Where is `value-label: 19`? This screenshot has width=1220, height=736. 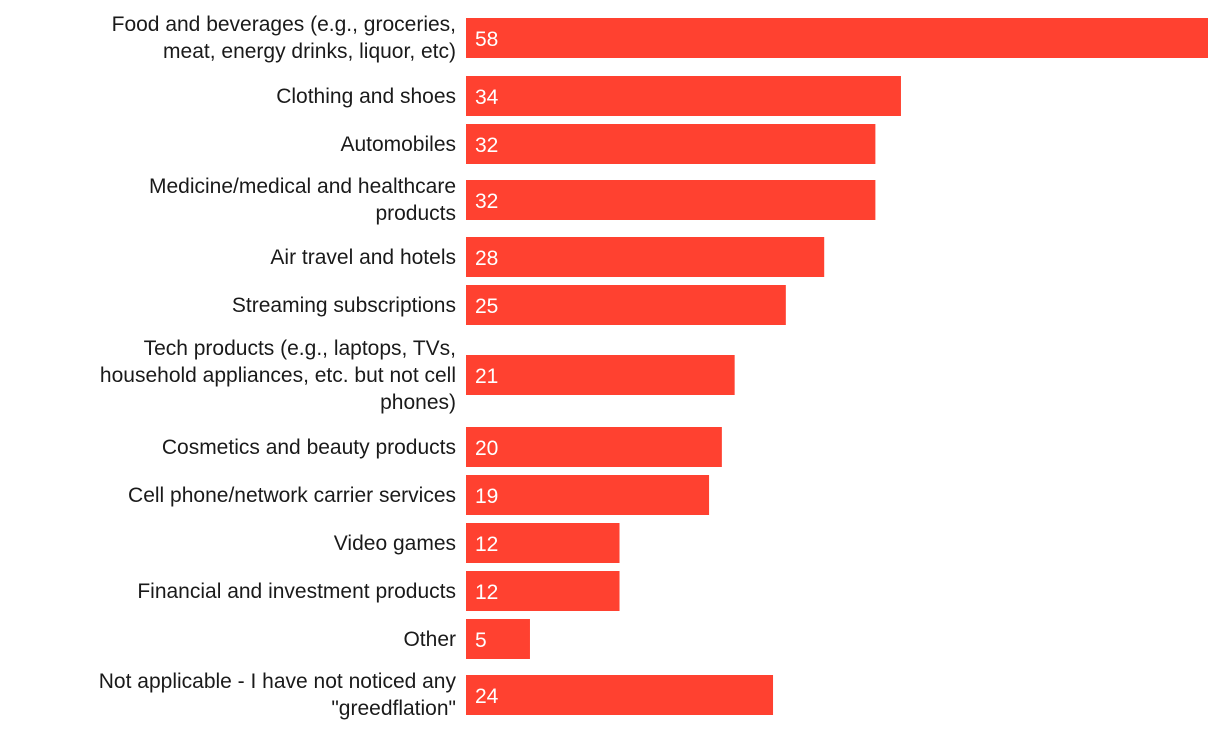 value-label: 19 is located at coordinates (486, 496).